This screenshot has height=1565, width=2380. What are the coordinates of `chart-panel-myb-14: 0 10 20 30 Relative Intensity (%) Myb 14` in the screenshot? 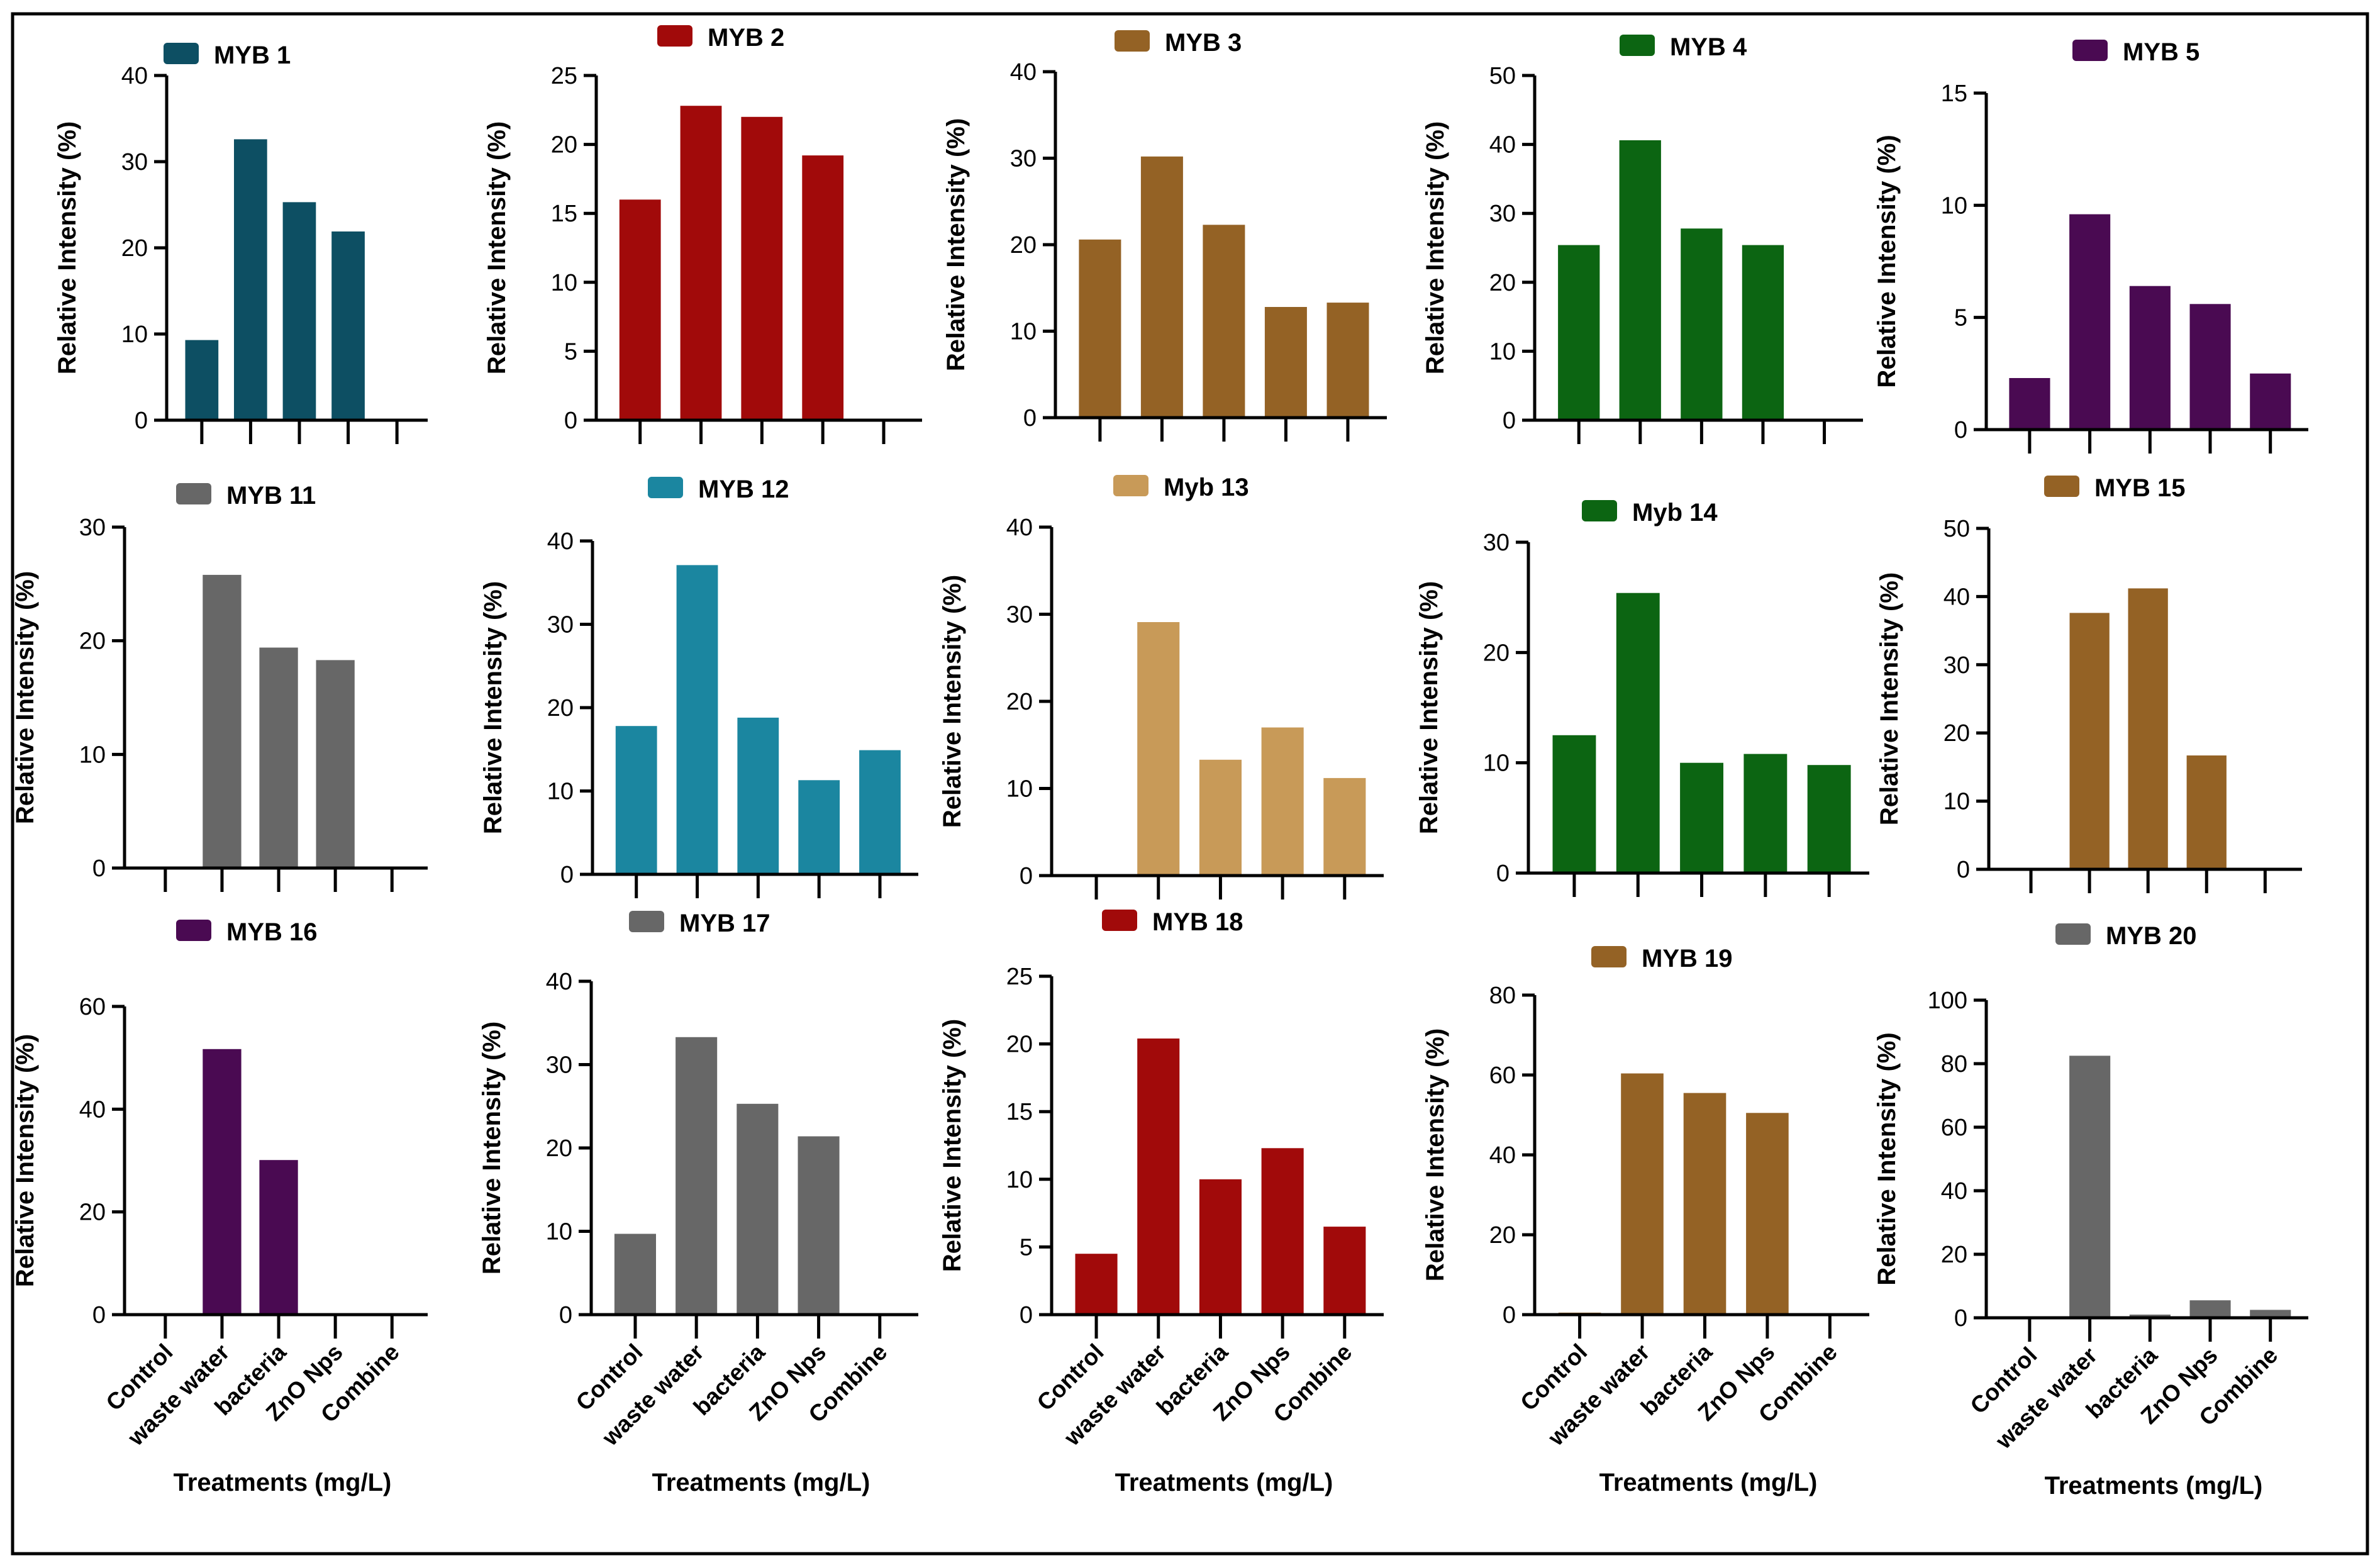 It's located at (1642, 698).